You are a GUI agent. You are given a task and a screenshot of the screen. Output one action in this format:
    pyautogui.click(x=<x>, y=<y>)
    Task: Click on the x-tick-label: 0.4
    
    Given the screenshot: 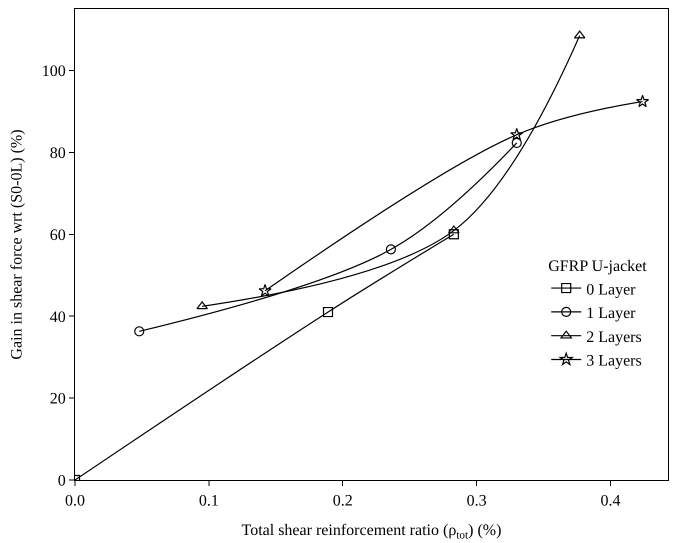 What is the action you would take?
    pyautogui.click(x=610, y=501)
    